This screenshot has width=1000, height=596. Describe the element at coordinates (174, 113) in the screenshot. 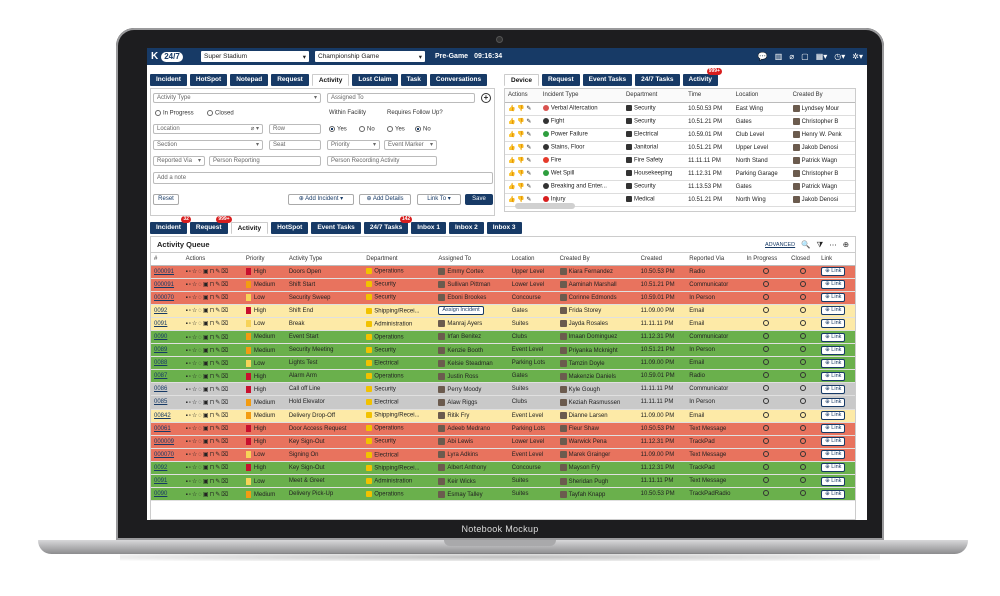

I see `in-progress-radio: In Progress` at that location.